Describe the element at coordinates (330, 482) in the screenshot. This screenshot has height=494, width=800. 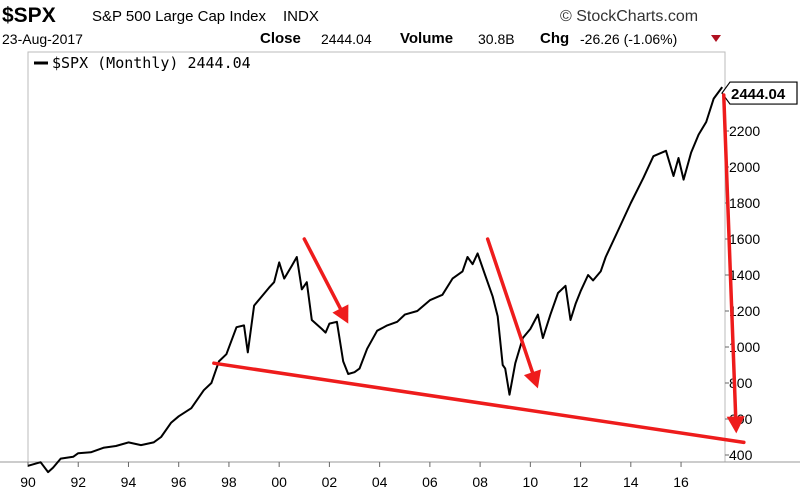
I see `x-tick-label: 02` at that location.